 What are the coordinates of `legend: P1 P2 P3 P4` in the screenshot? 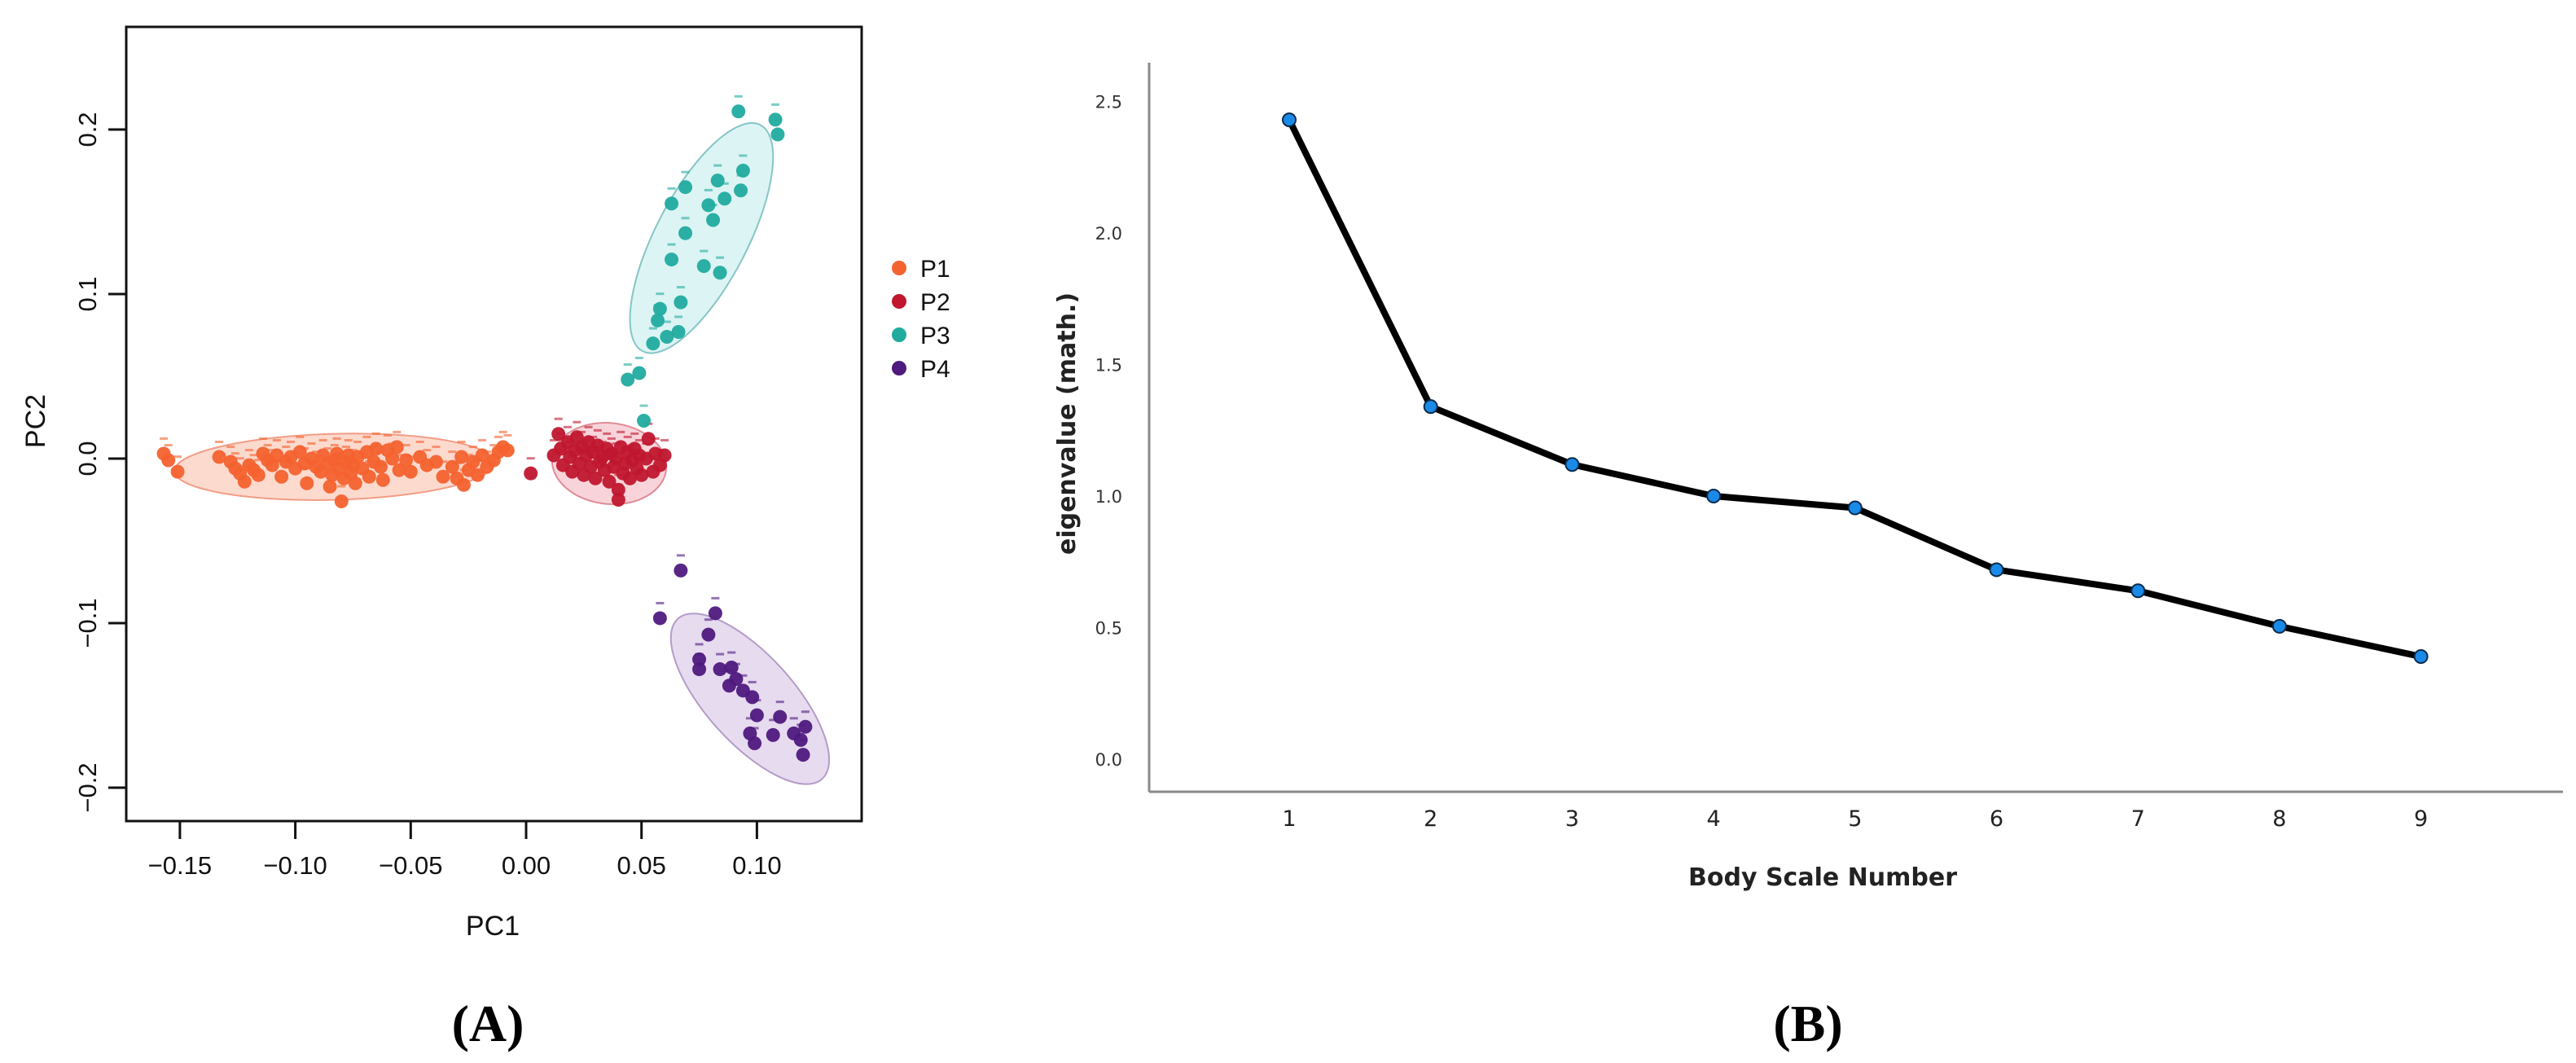 It's located at (921, 319).